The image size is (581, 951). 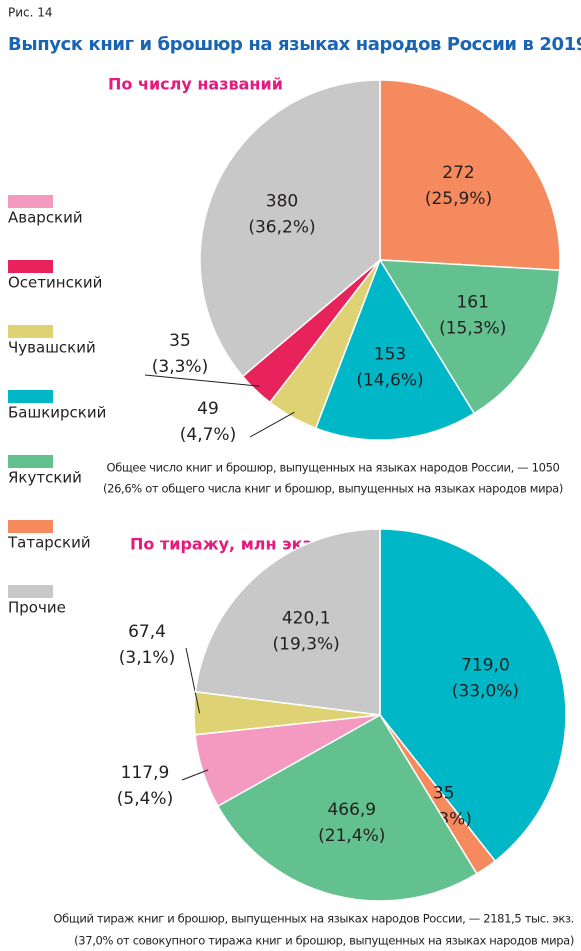 What do you see at coordinates (208, 409) in the screenshot?
I see `data-label: 49` at bounding box center [208, 409].